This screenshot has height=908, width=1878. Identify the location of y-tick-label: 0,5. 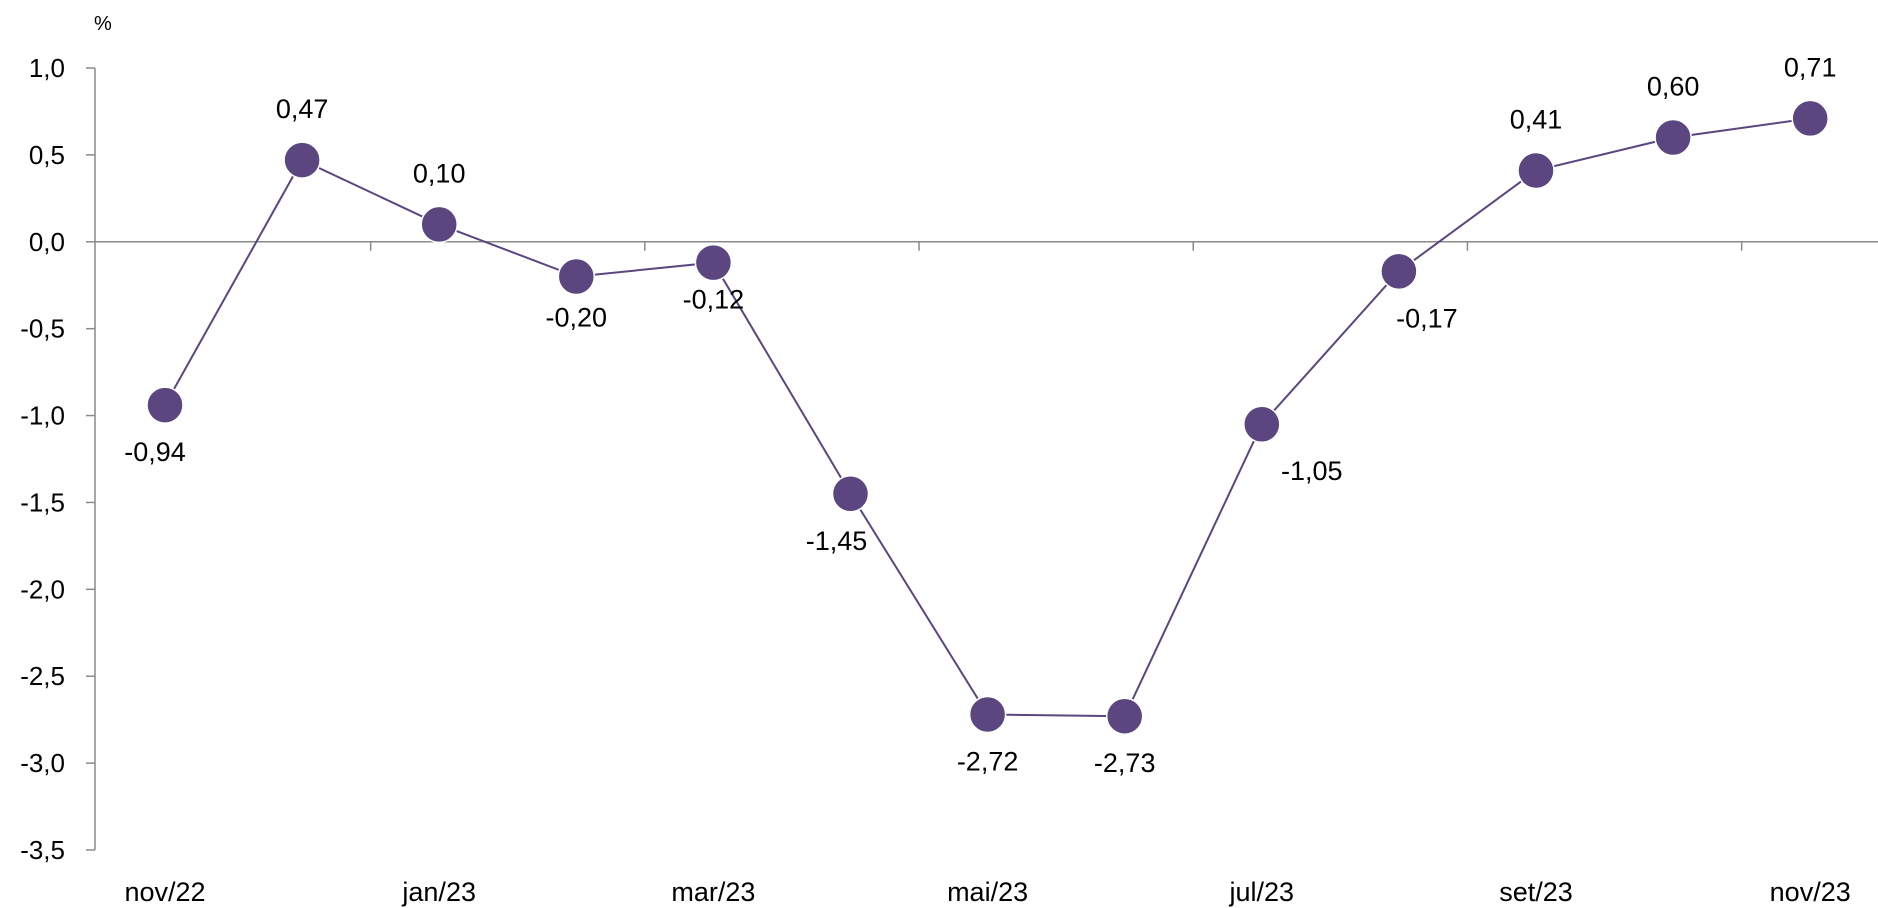
(47, 155).